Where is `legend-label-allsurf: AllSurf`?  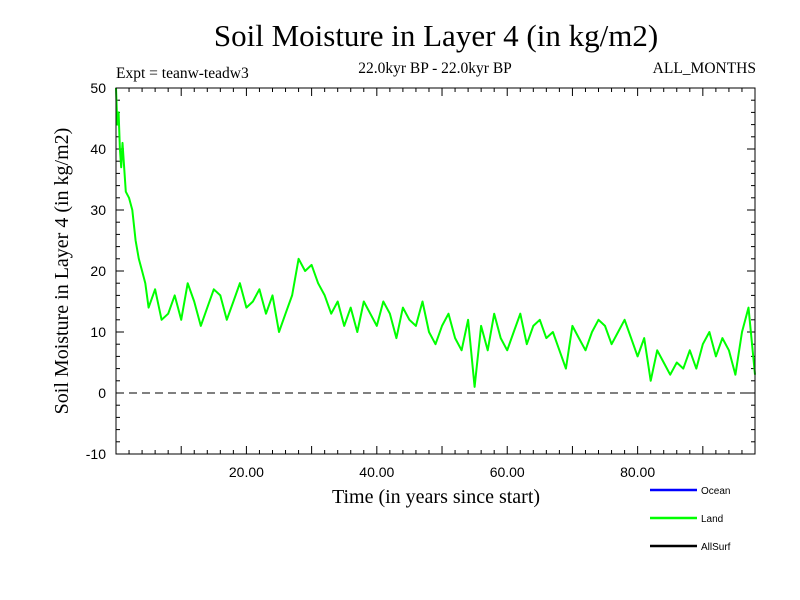
legend-label-allsurf: AllSurf is located at coordinates (716, 547).